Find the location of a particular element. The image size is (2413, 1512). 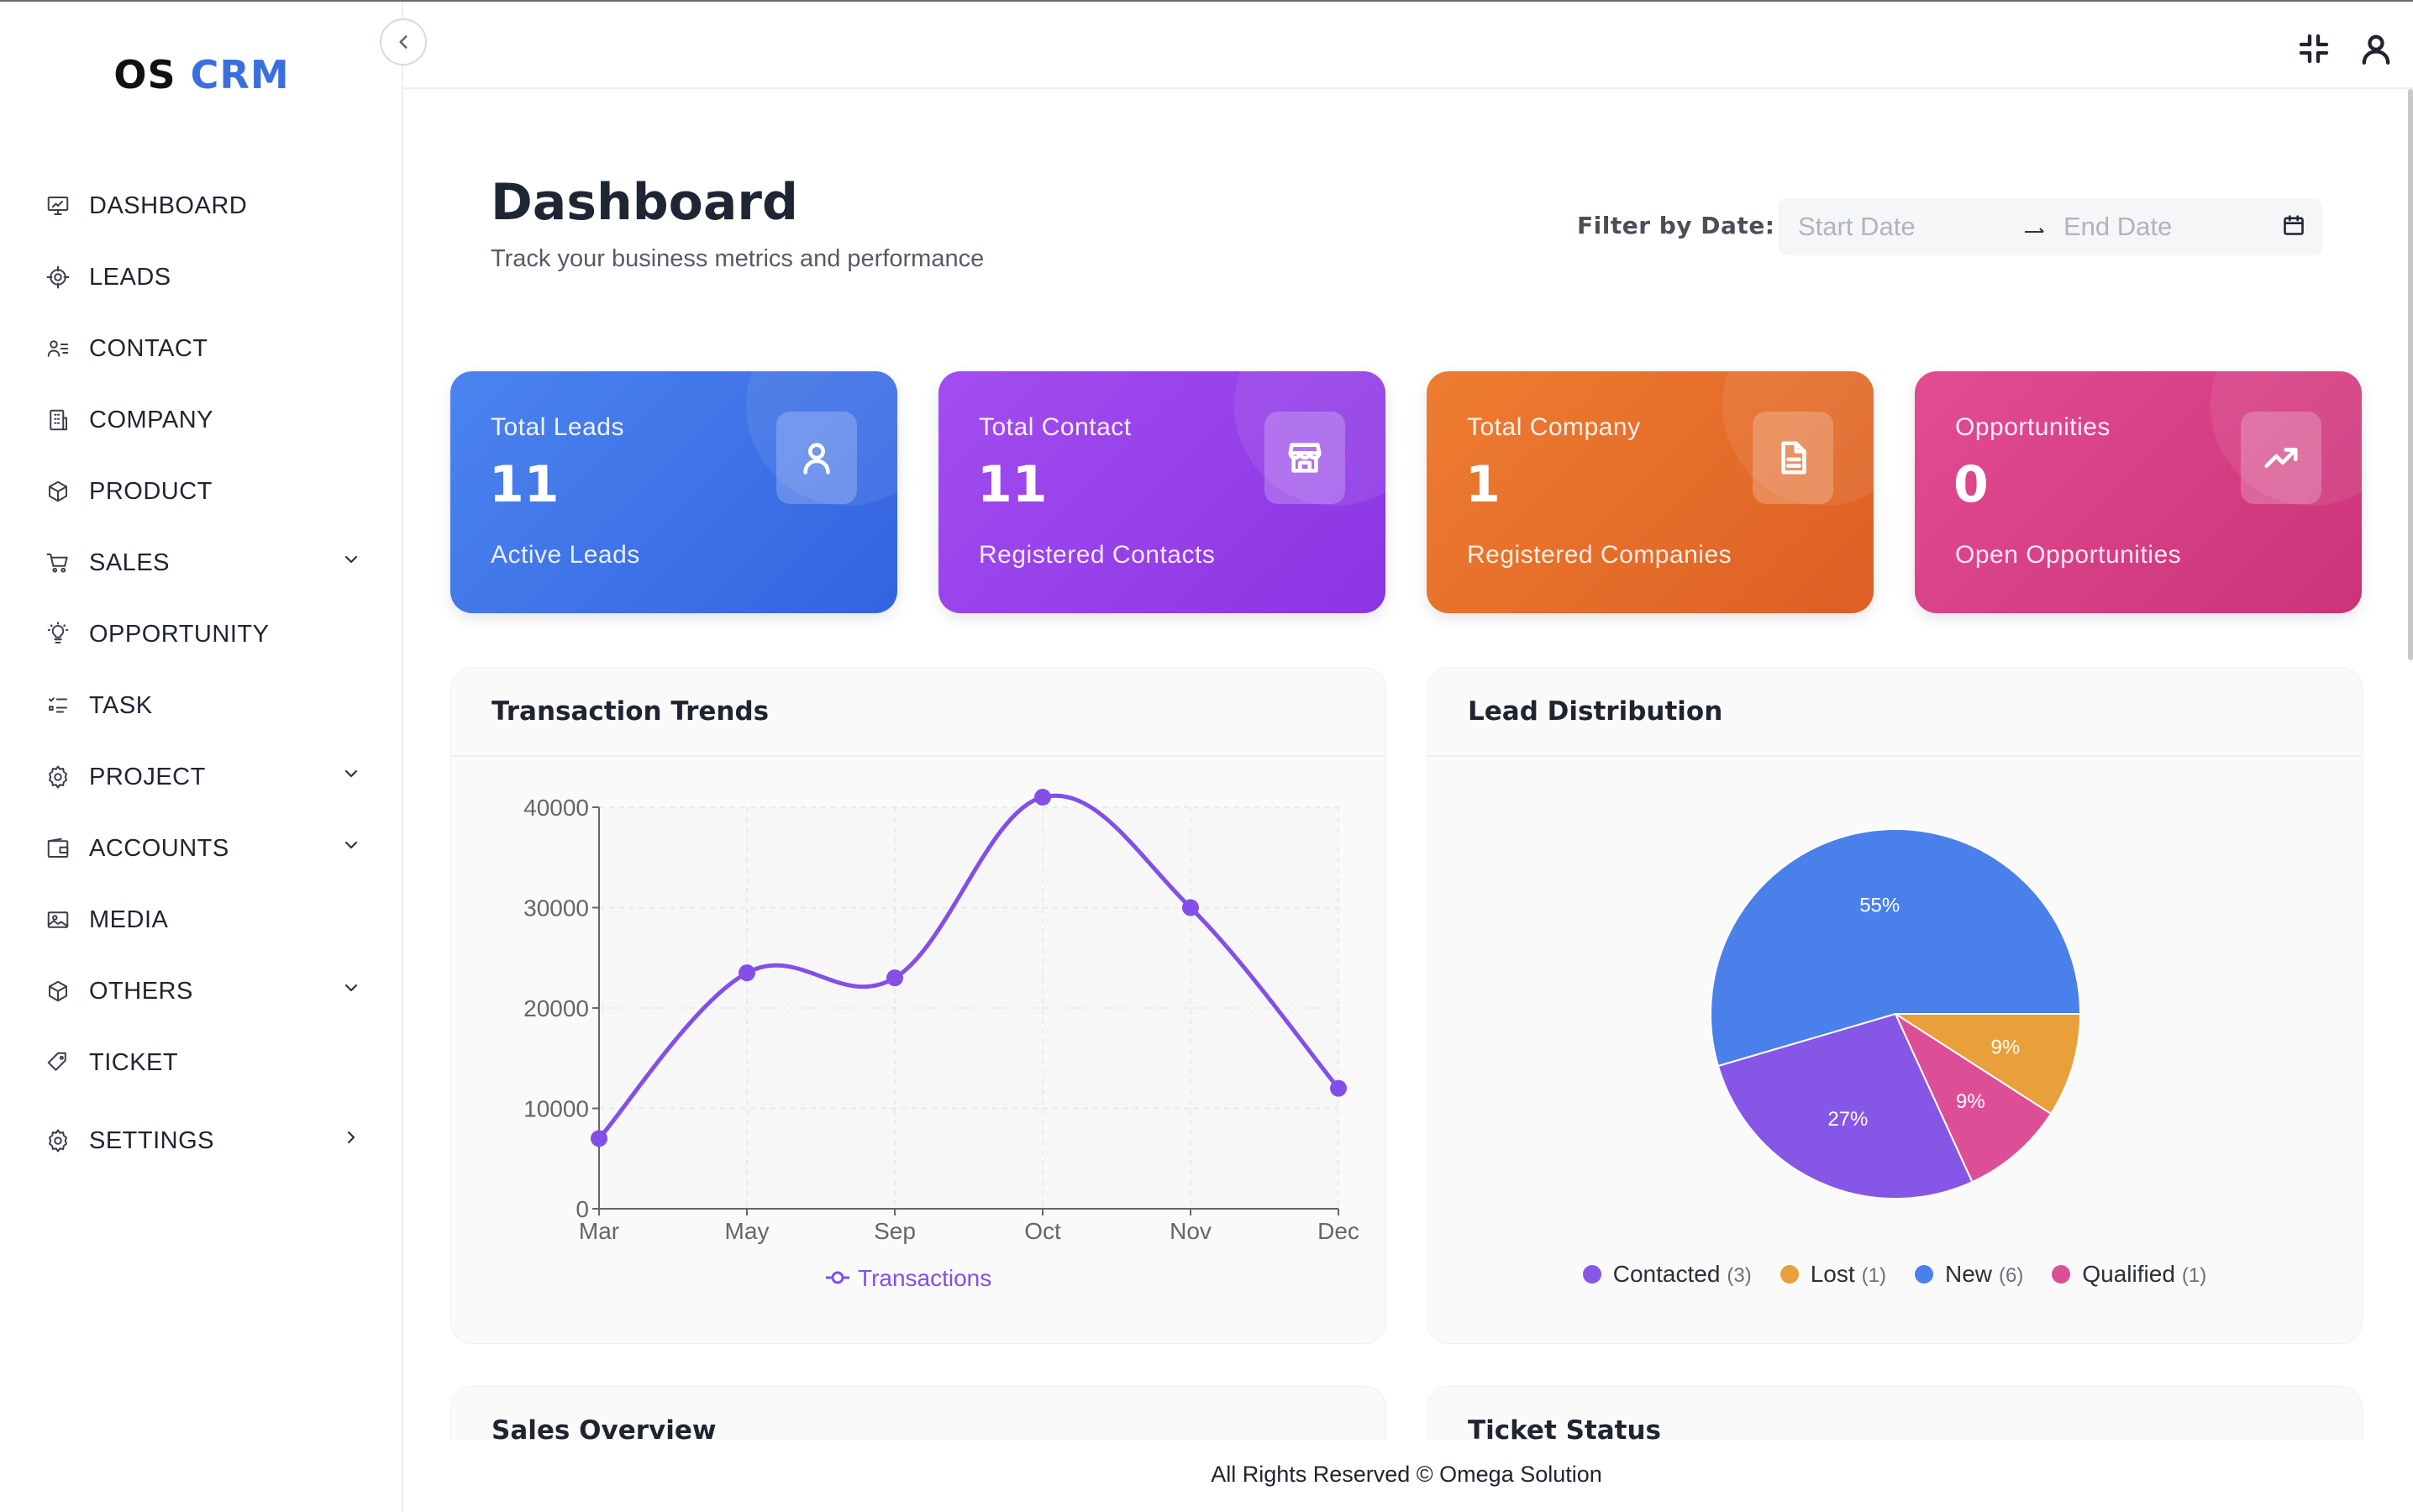

end-date-input is located at coordinates (2164, 227).